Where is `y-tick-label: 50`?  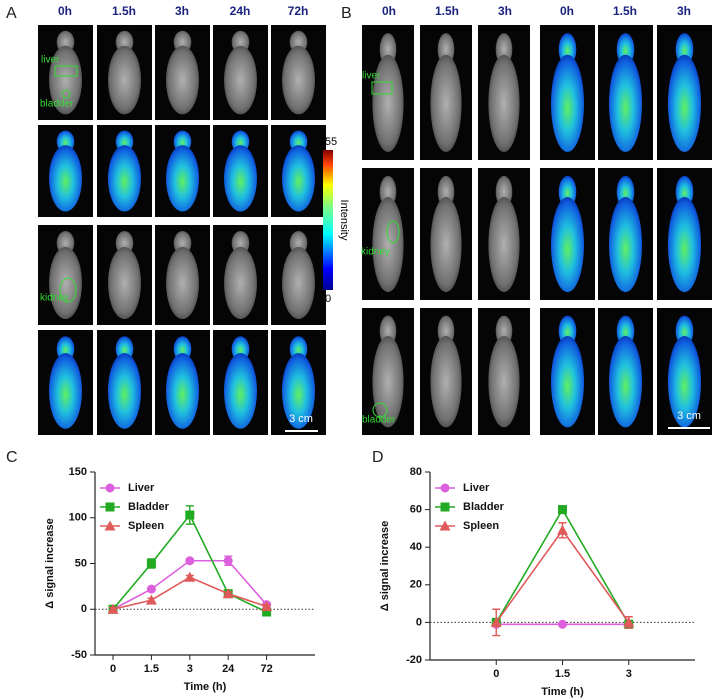 y-tick-label: 50 is located at coordinates (81, 563).